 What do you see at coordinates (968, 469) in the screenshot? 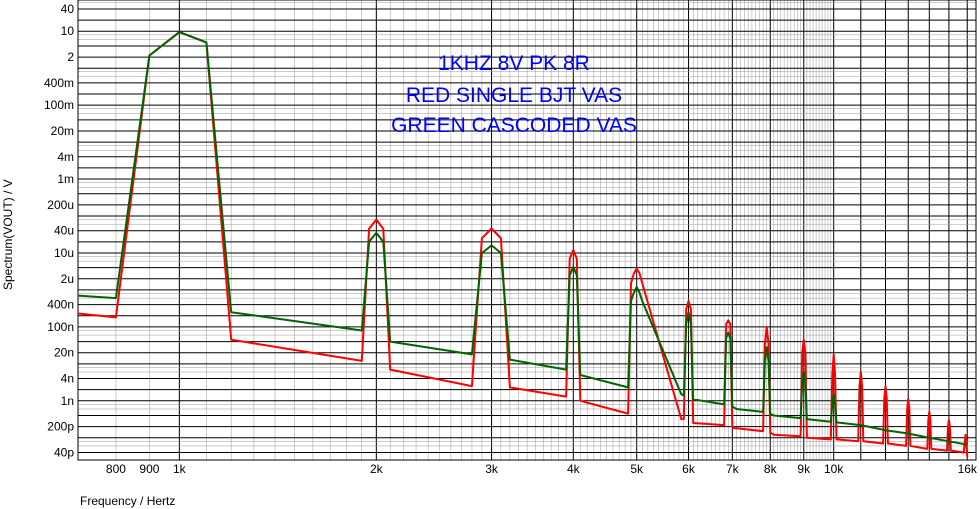
I see `x-tick-label: 16k` at bounding box center [968, 469].